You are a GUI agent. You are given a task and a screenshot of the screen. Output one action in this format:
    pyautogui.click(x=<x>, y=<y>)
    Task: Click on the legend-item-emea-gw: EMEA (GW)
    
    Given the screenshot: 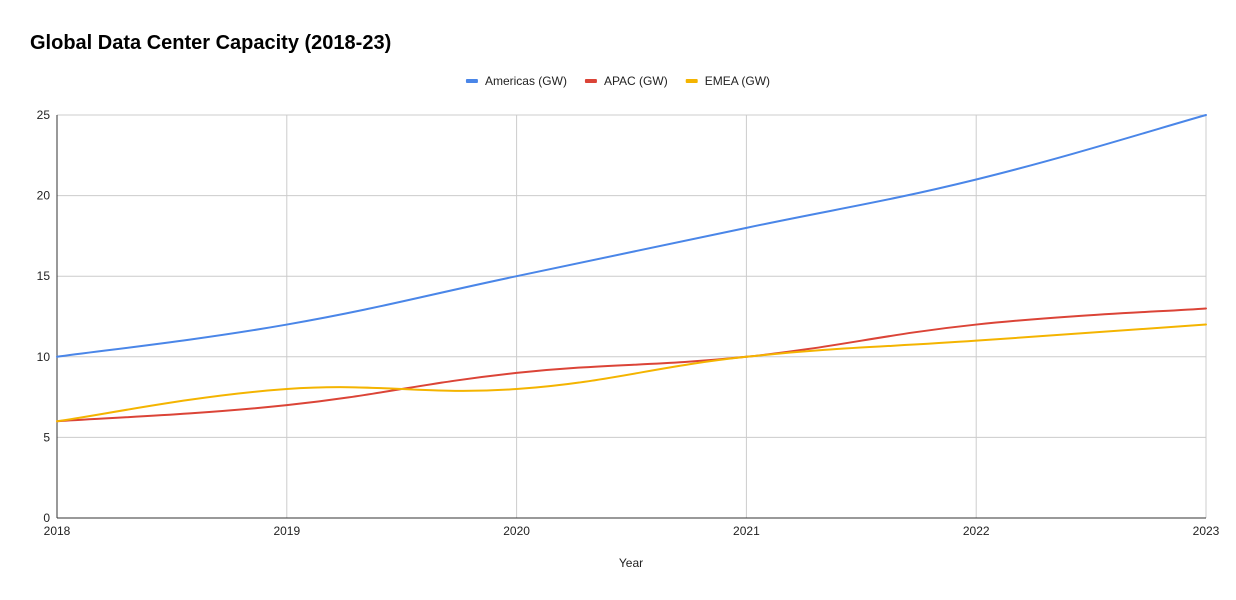 What is the action you would take?
    pyautogui.click(x=727, y=81)
    